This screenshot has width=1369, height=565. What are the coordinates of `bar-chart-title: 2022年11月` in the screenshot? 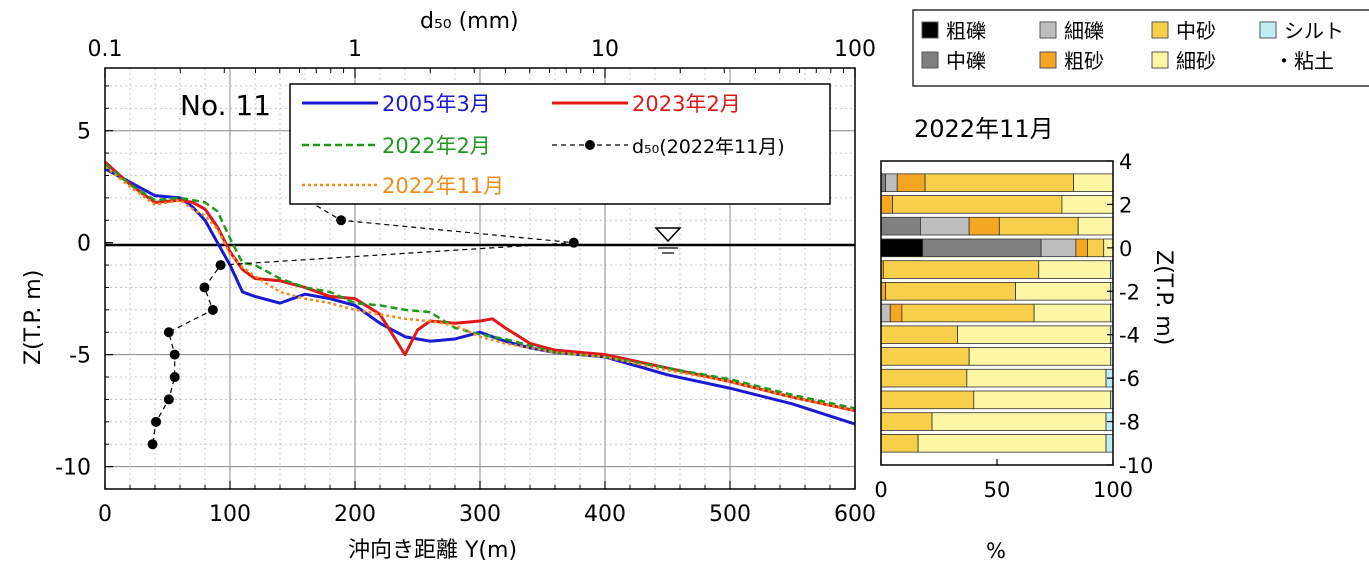 It's located at (984, 129).